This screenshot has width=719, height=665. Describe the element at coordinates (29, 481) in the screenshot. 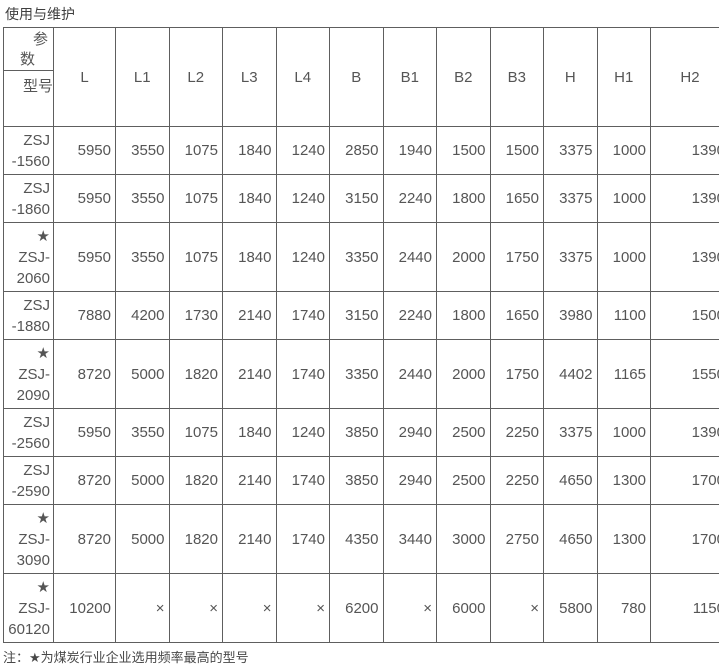

I see `row-model: ZSJ -2590` at that location.